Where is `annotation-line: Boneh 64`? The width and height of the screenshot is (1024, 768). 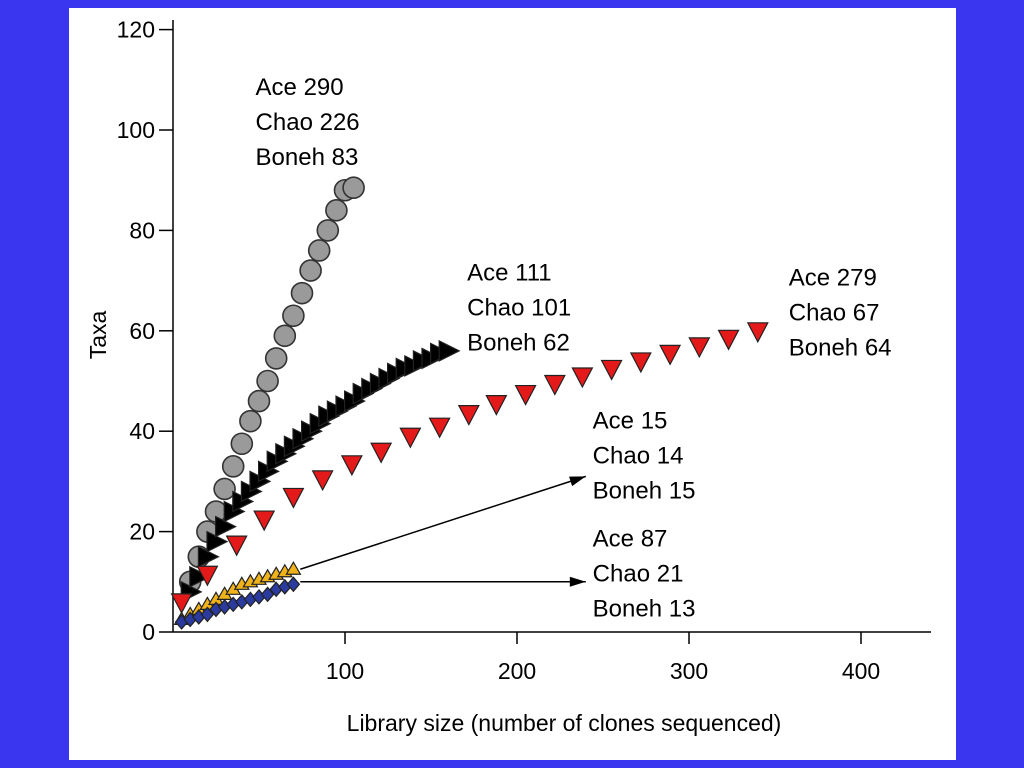 annotation-line: Boneh 64 is located at coordinates (840, 348).